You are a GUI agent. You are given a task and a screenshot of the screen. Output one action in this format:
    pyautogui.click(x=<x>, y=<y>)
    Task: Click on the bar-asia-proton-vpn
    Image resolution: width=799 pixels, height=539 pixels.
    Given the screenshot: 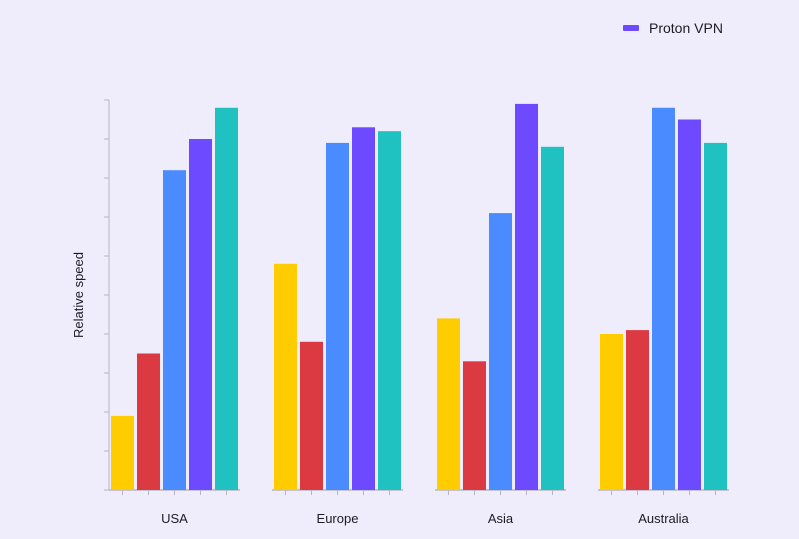 What is the action you would take?
    pyautogui.click(x=526, y=297)
    